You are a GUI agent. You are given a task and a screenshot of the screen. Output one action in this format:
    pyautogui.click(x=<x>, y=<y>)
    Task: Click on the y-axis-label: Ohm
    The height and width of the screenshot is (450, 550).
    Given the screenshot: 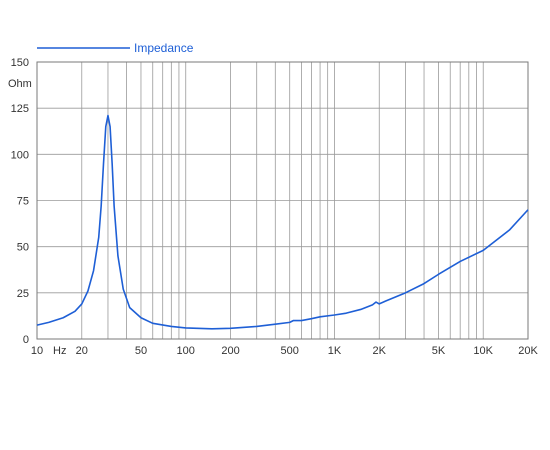 What is the action you would take?
    pyautogui.click(x=20, y=84)
    